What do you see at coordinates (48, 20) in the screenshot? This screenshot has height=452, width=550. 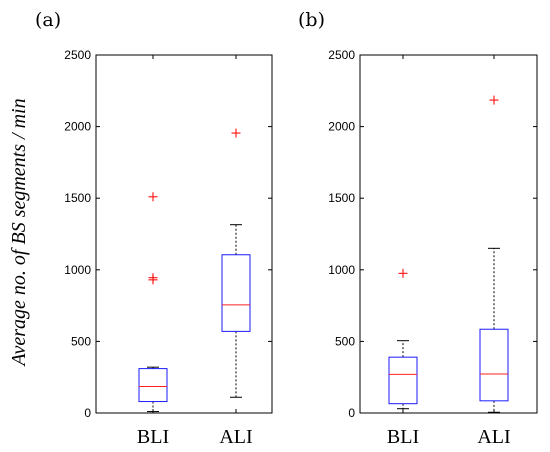 I see `panel-label-a: (a)` at bounding box center [48, 20].